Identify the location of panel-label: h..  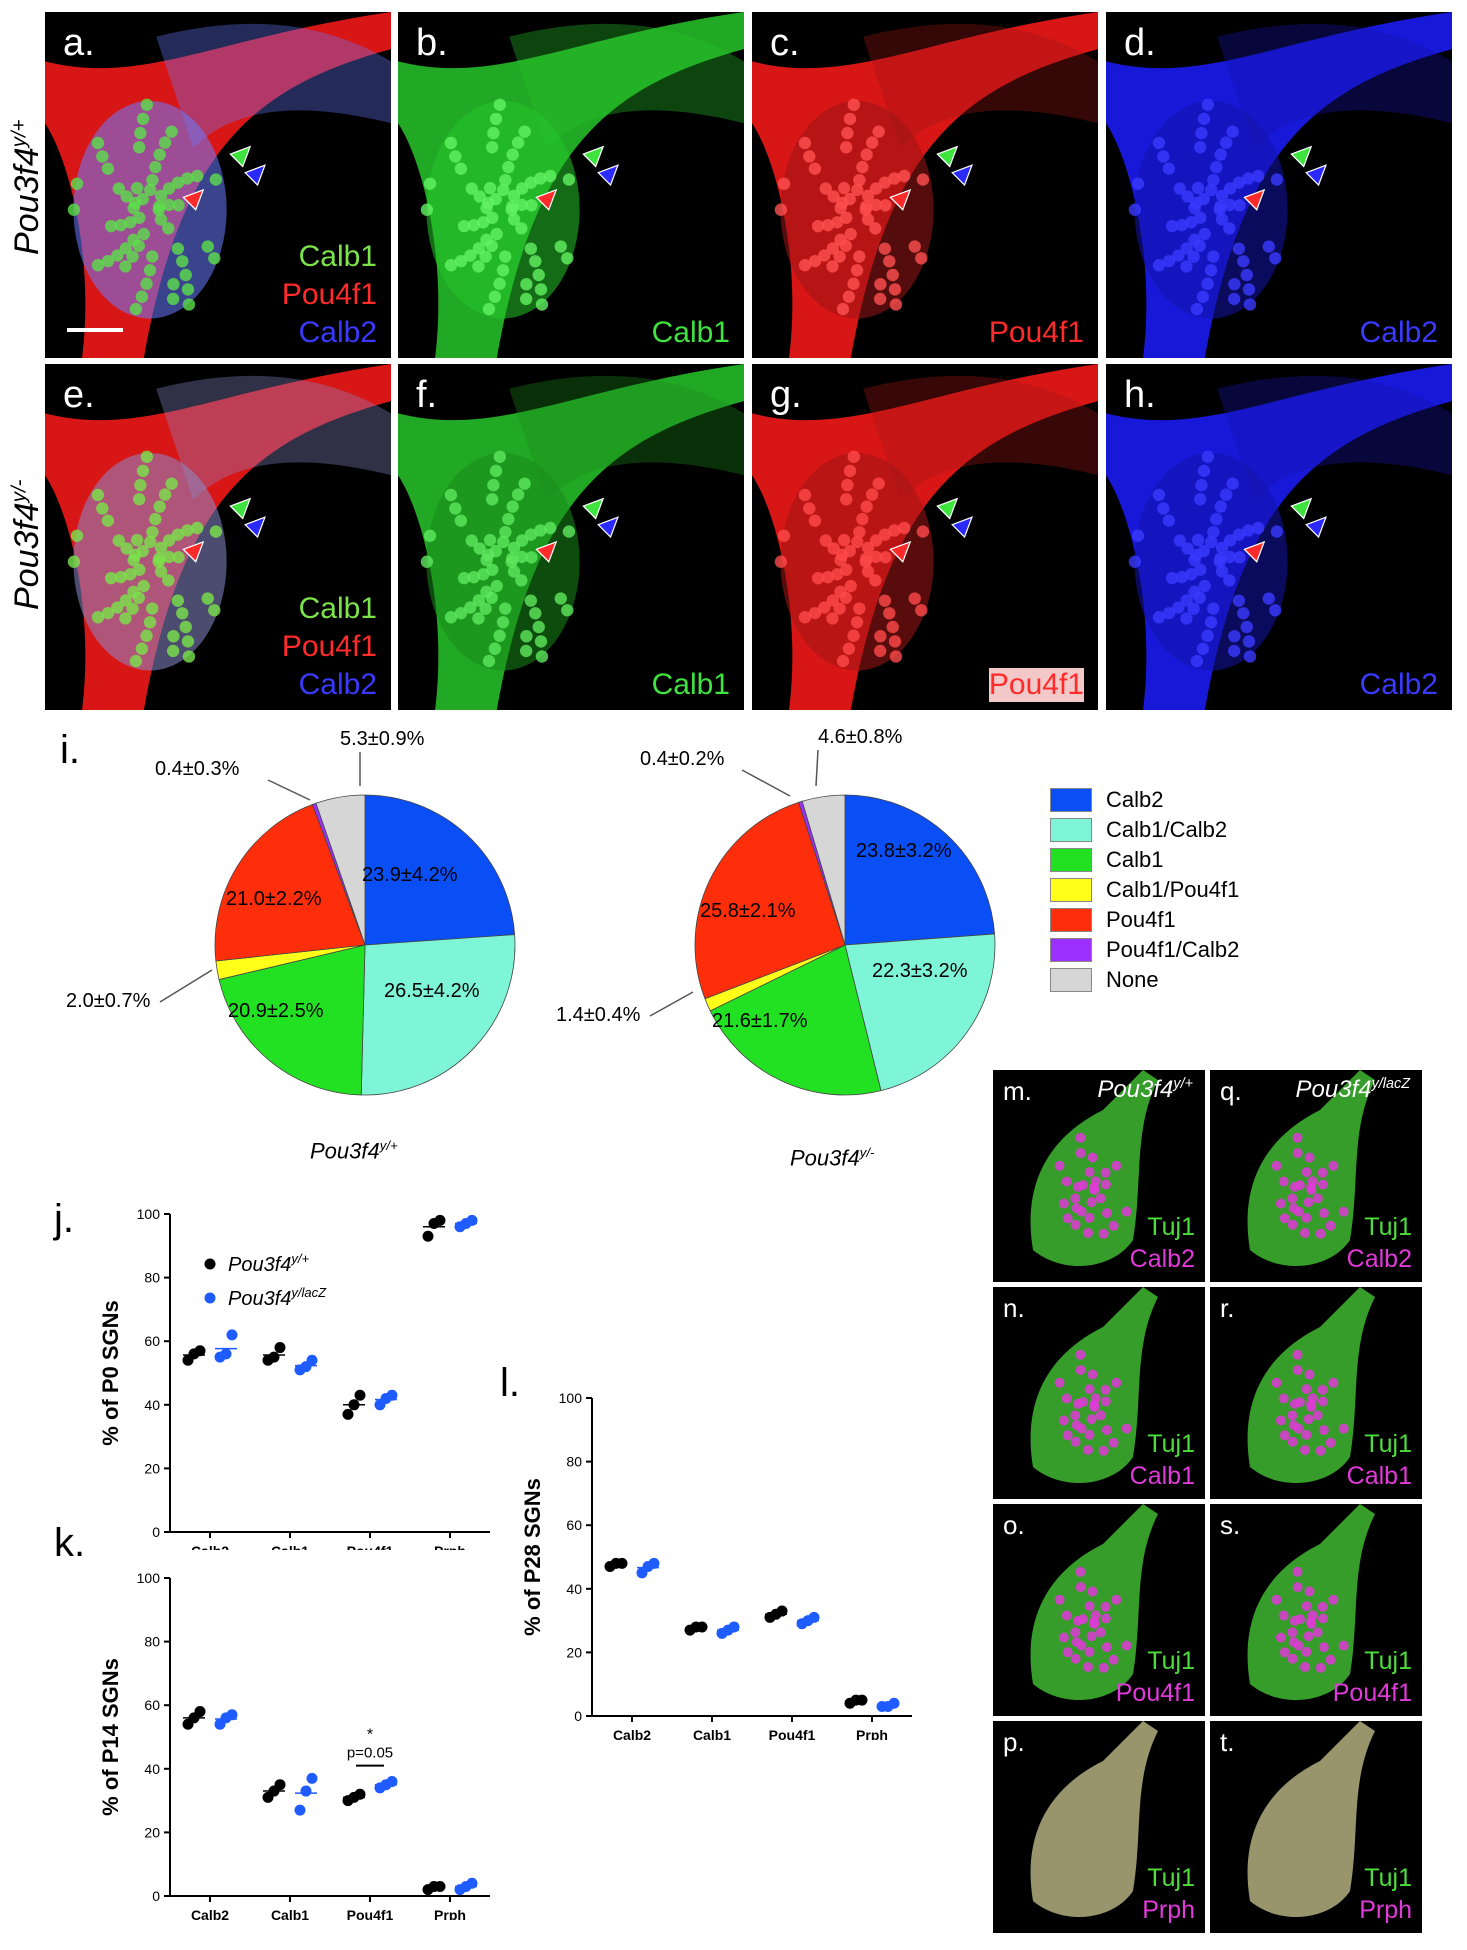
(1140, 395).